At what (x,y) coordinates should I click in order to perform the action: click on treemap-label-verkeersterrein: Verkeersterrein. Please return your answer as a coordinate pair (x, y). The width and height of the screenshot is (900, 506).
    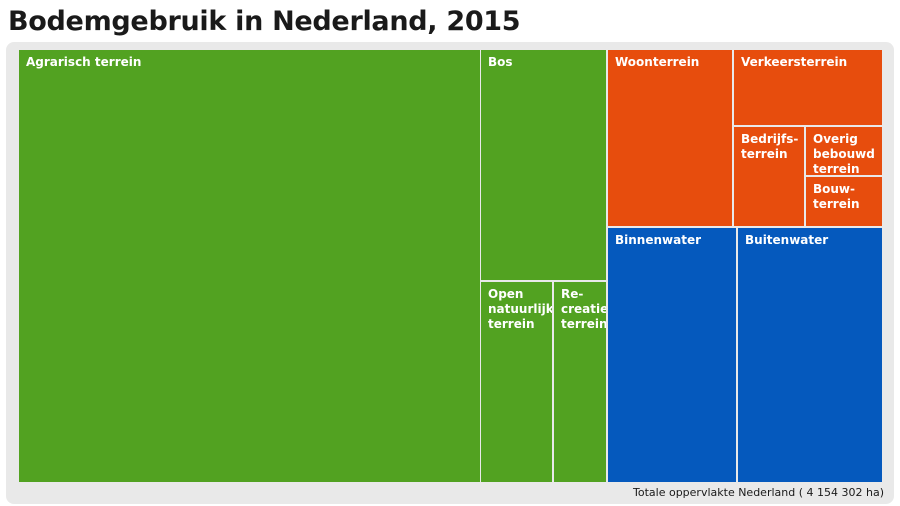
    Looking at the image, I should click on (794, 62).